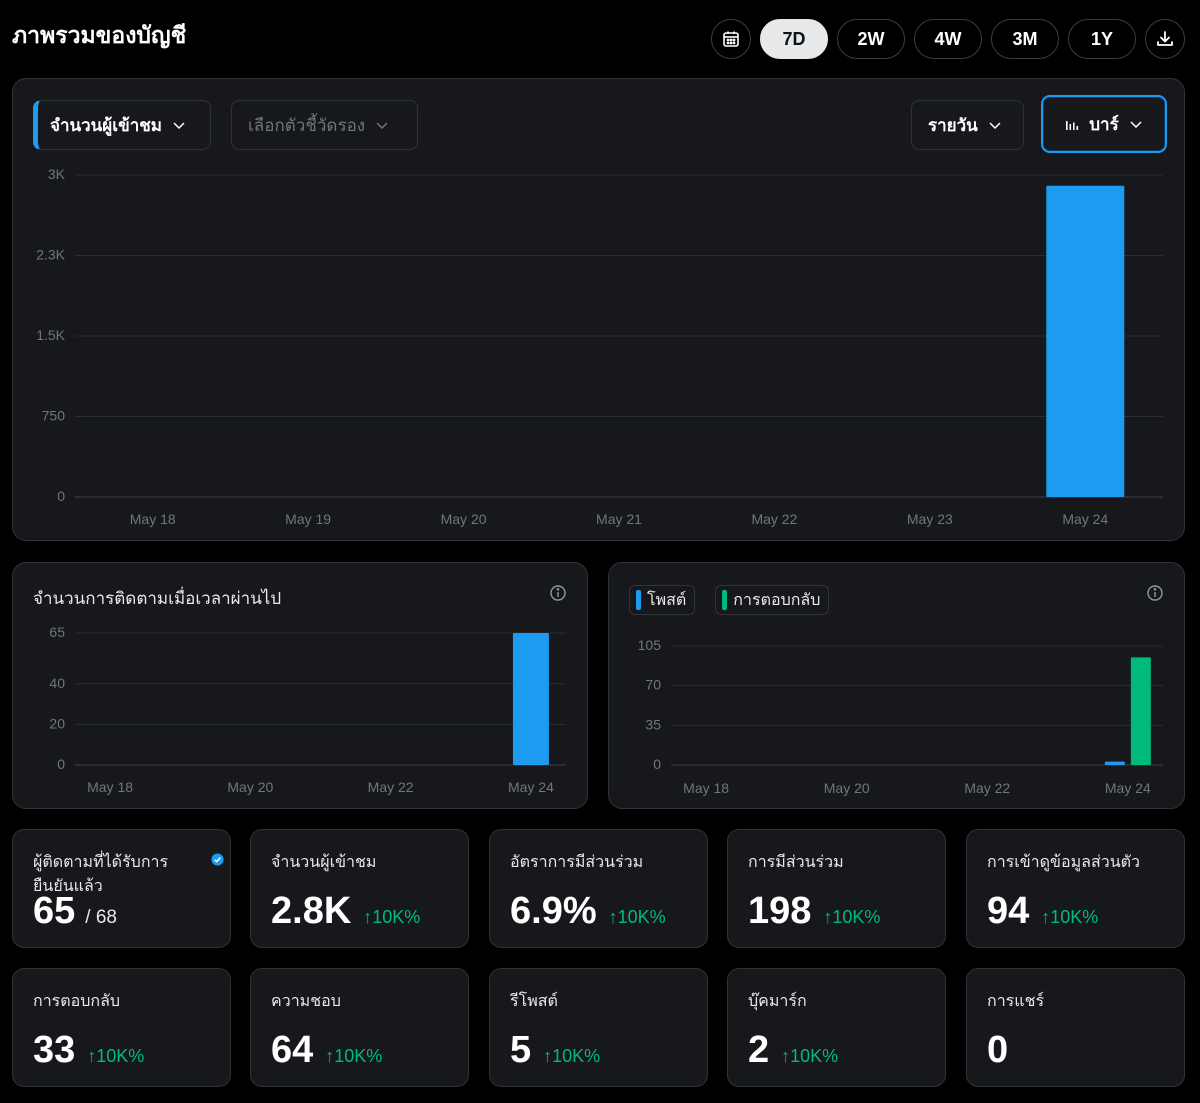  Describe the element at coordinates (1025, 39) in the screenshot. I see `range-3m-button: 3M` at that location.